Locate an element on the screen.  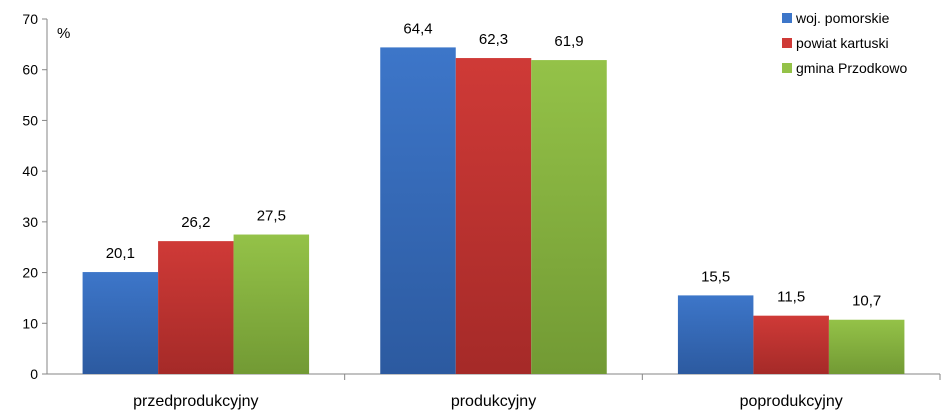
y-tick-label: 20 is located at coordinates (30, 273).